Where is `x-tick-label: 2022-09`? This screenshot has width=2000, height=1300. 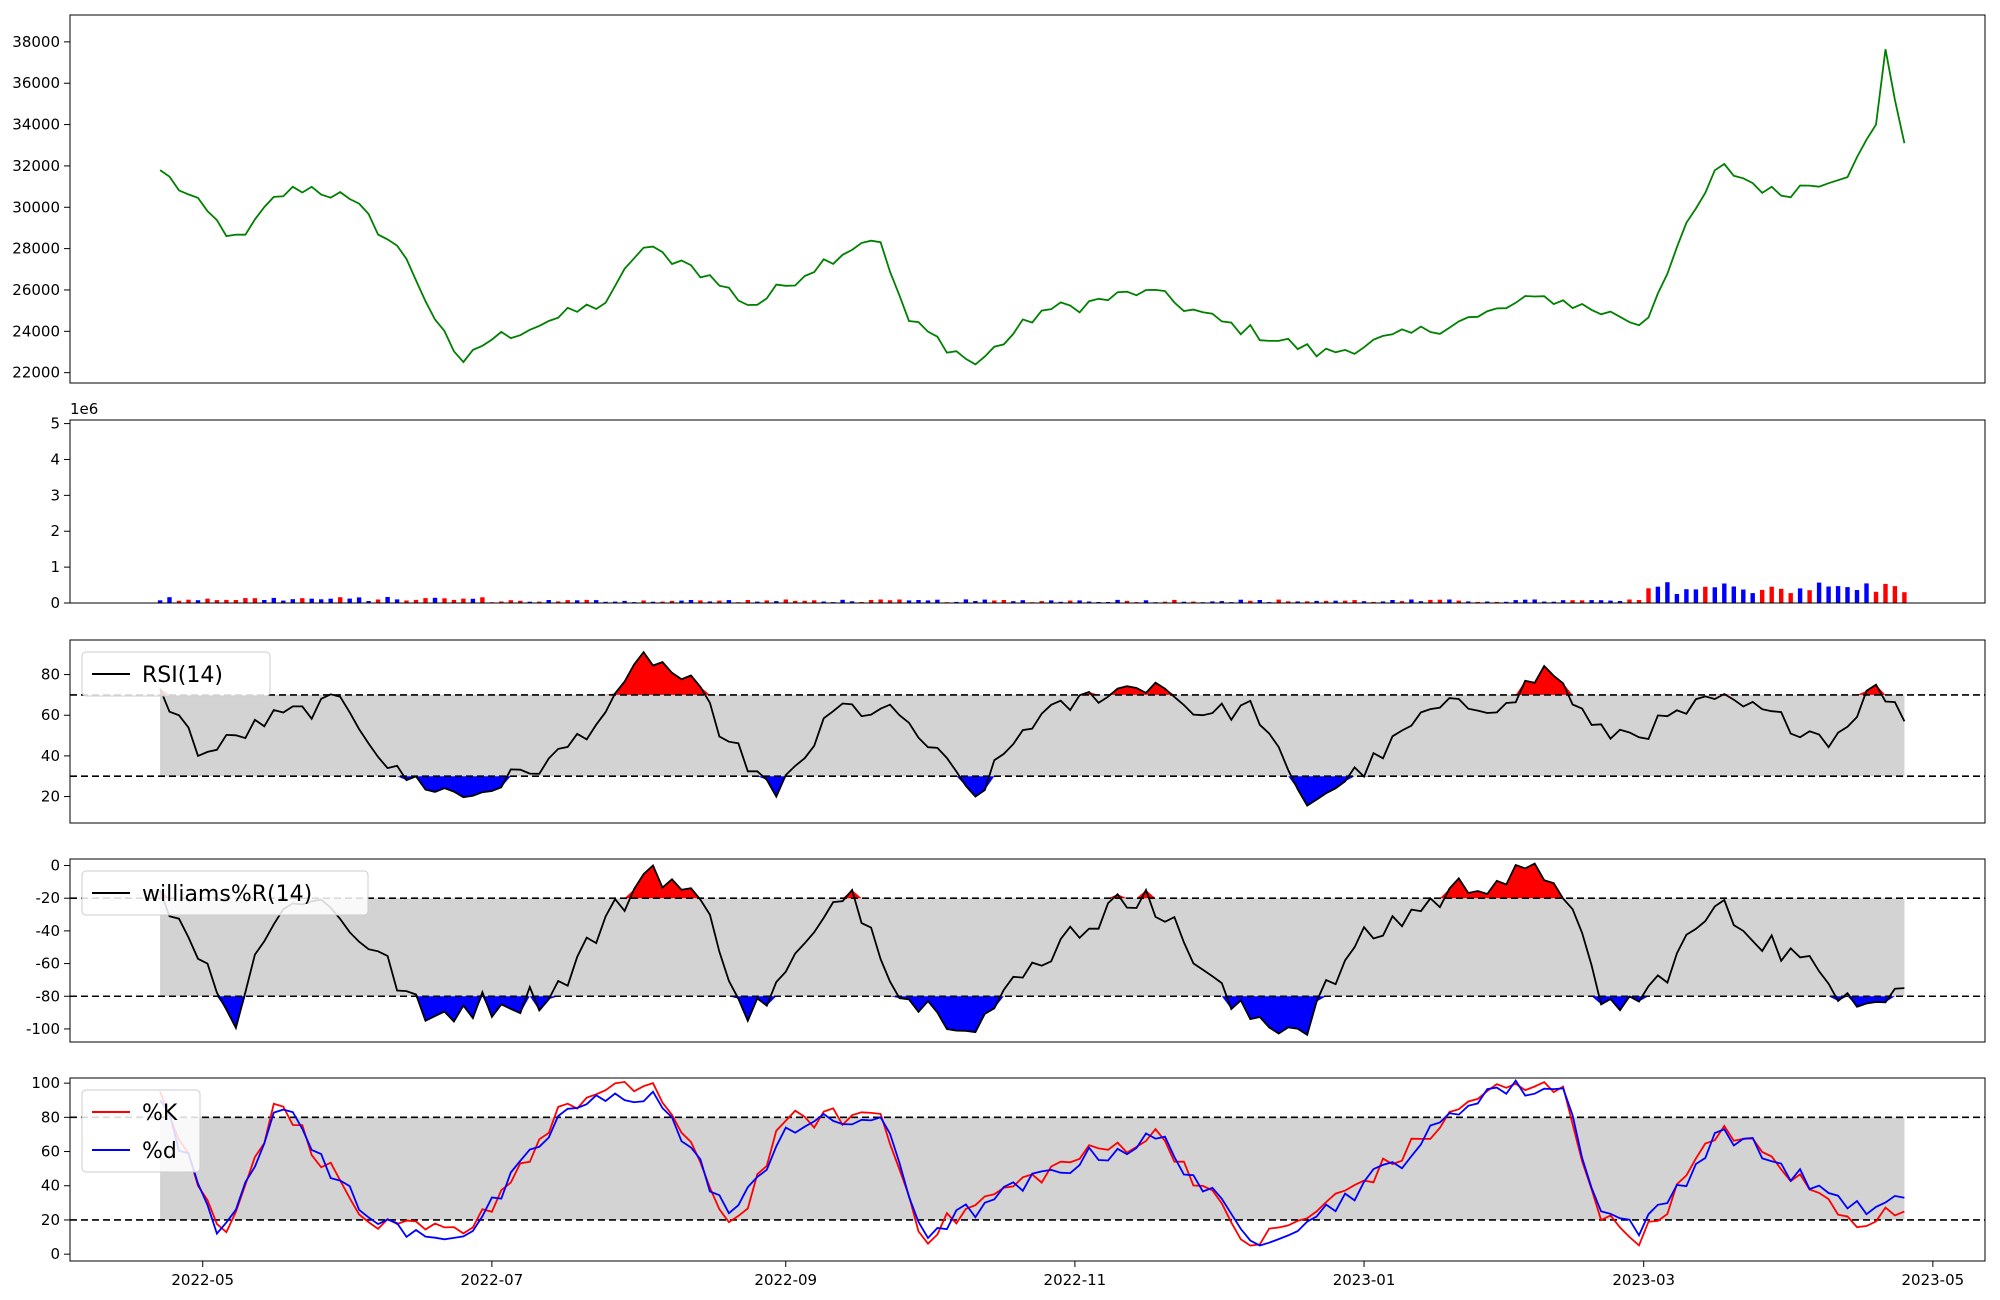
x-tick-label: 2022-09 is located at coordinates (785, 1280).